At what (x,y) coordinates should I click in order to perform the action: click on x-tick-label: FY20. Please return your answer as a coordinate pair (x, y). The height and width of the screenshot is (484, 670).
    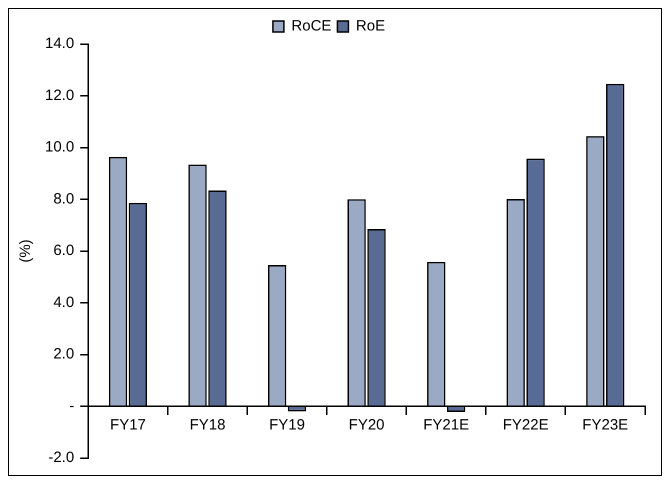
    Looking at the image, I should click on (366, 425).